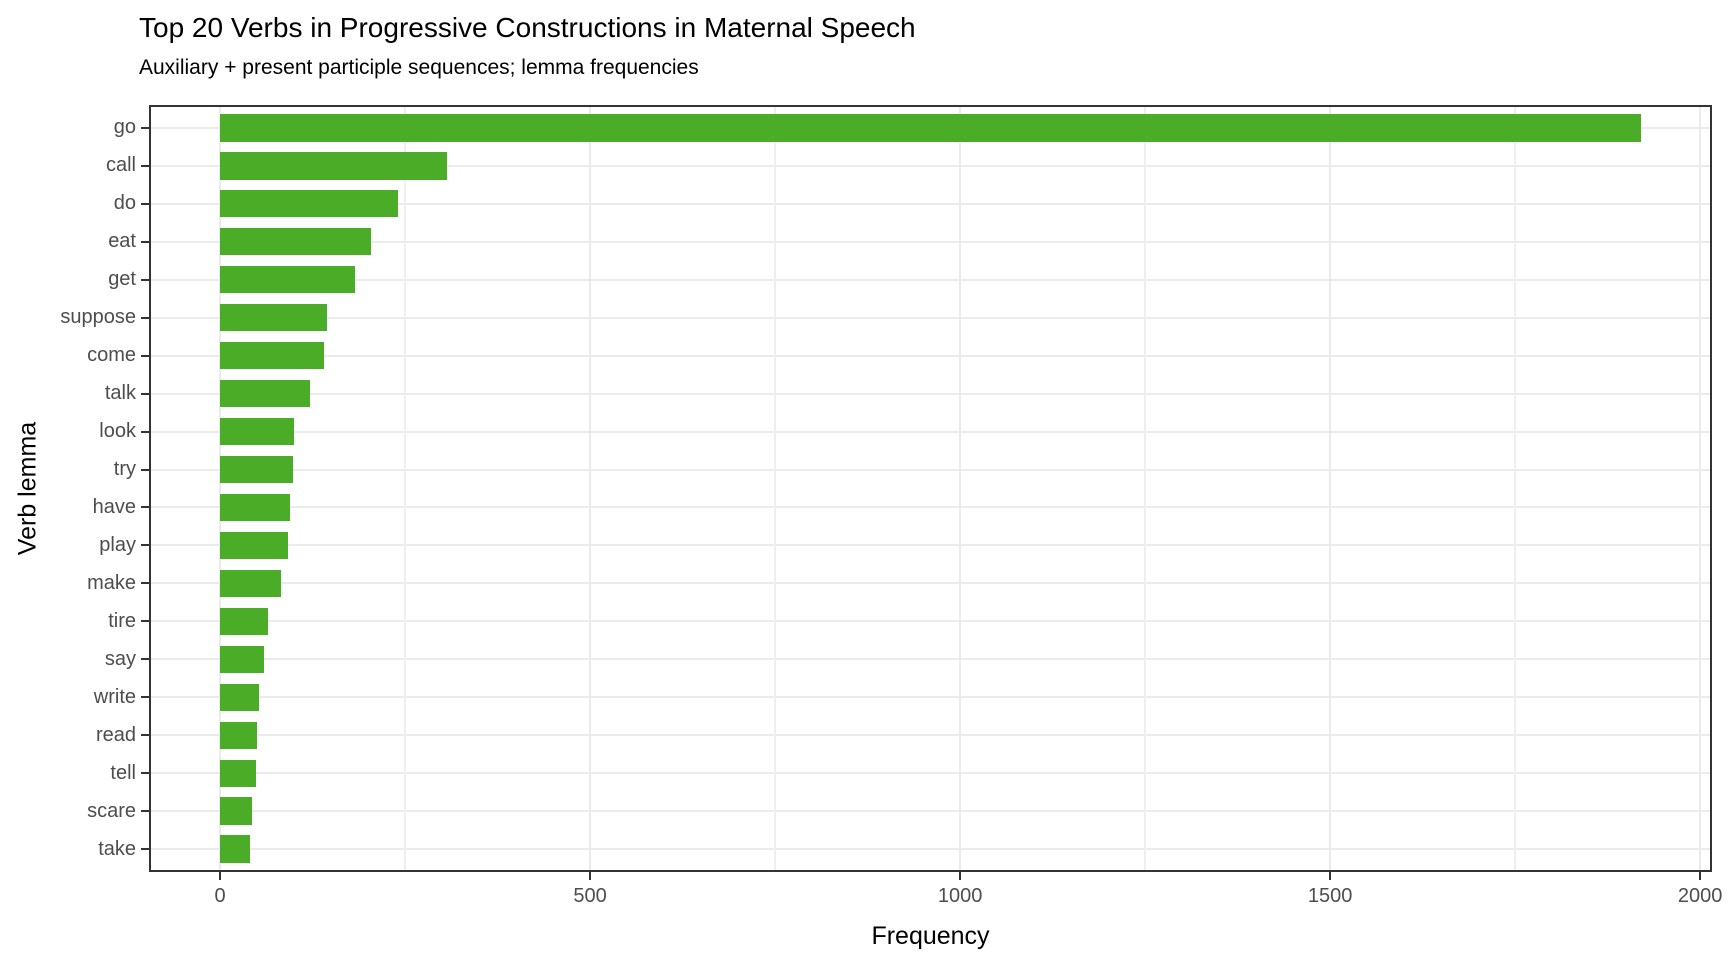 This screenshot has height=960, width=1728. What do you see at coordinates (930, 849) in the screenshot?
I see `gridline-row-take` at bounding box center [930, 849].